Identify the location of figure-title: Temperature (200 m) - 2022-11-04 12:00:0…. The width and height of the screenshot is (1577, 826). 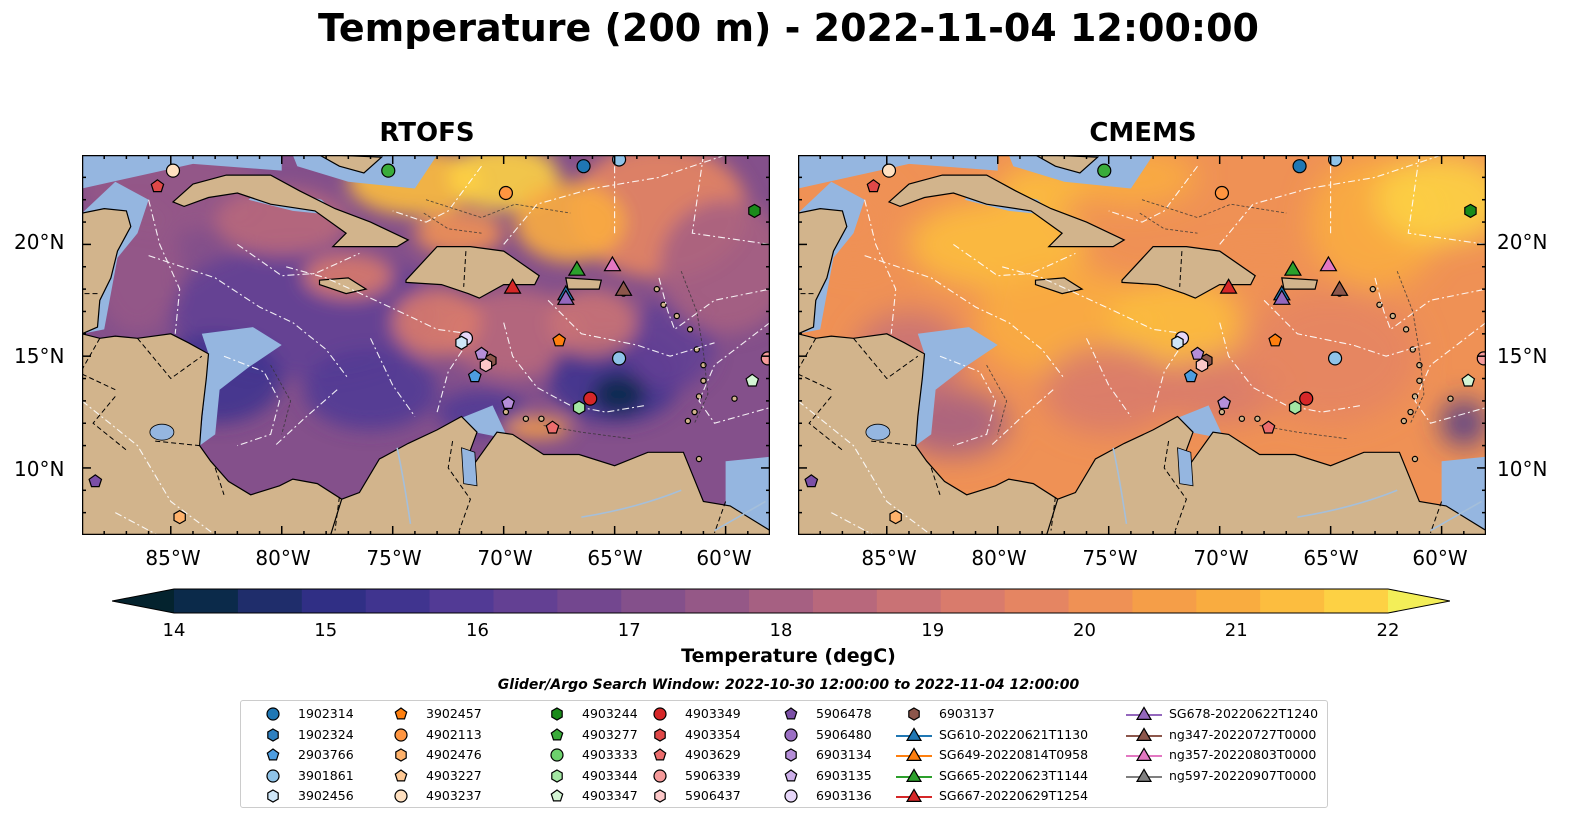
(788, 28).